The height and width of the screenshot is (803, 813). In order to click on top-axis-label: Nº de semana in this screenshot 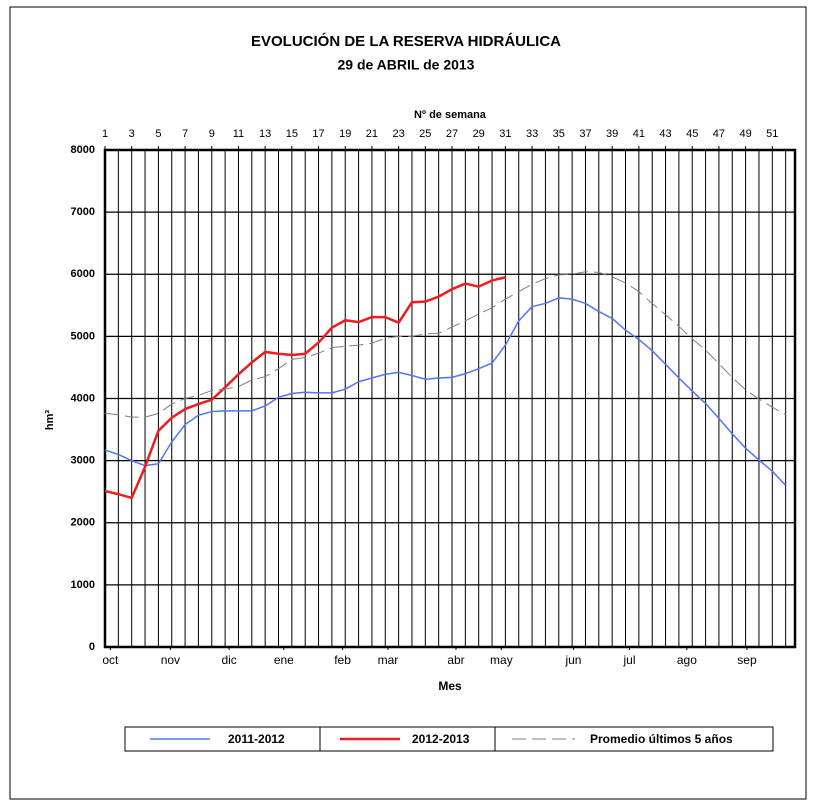, I will do `click(450, 115)`.